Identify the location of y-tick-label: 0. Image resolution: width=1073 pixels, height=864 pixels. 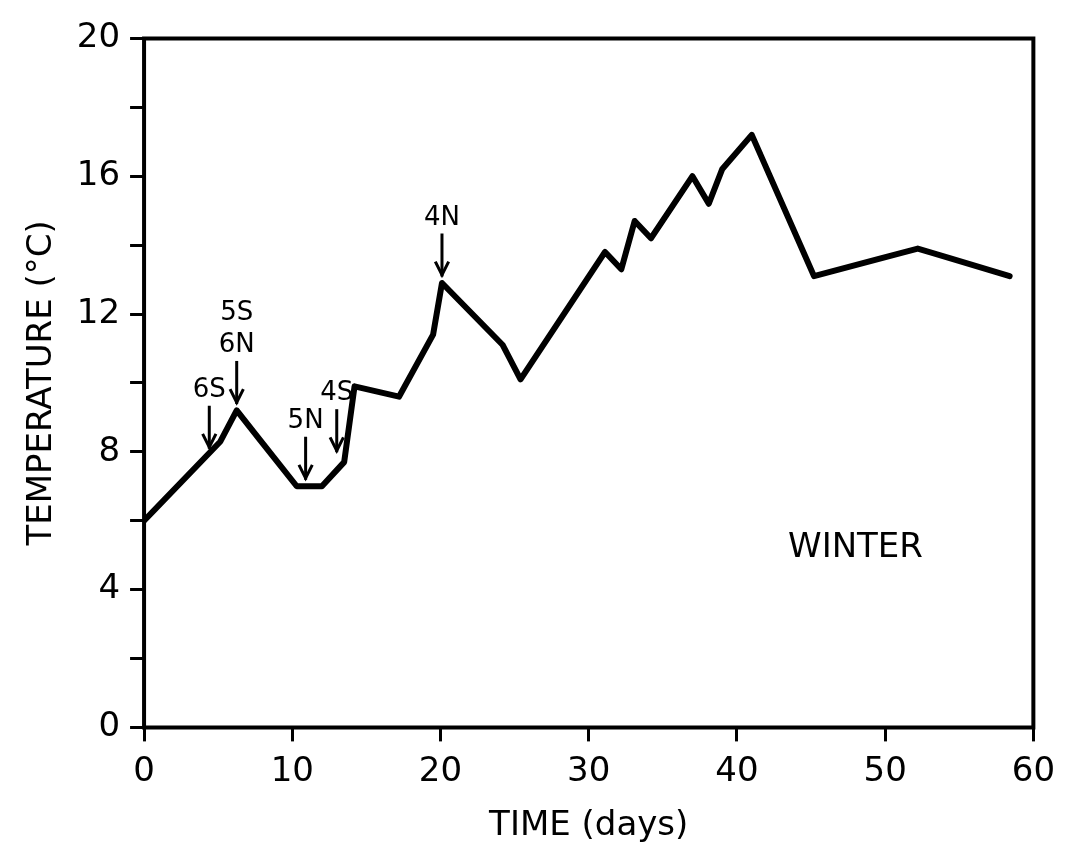
(109, 724).